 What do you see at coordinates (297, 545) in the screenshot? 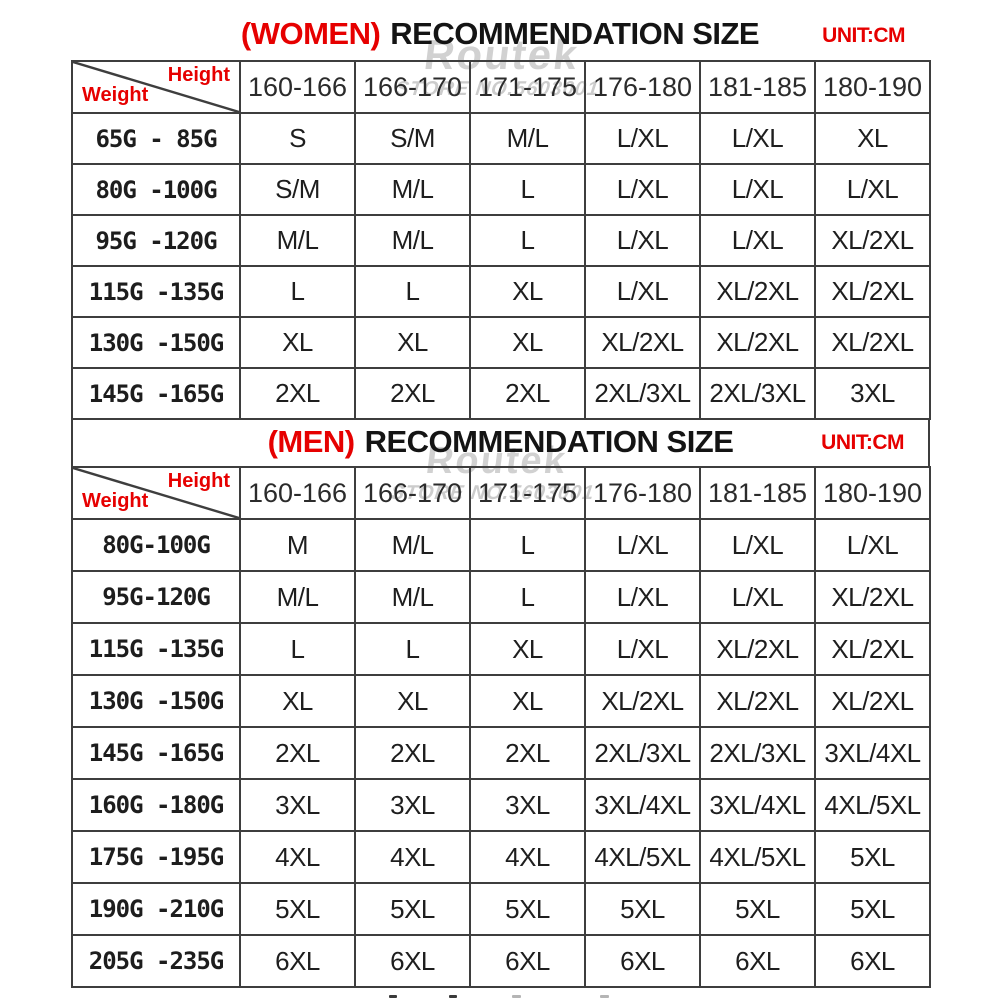
I see `size-value-cell: M` at bounding box center [297, 545].